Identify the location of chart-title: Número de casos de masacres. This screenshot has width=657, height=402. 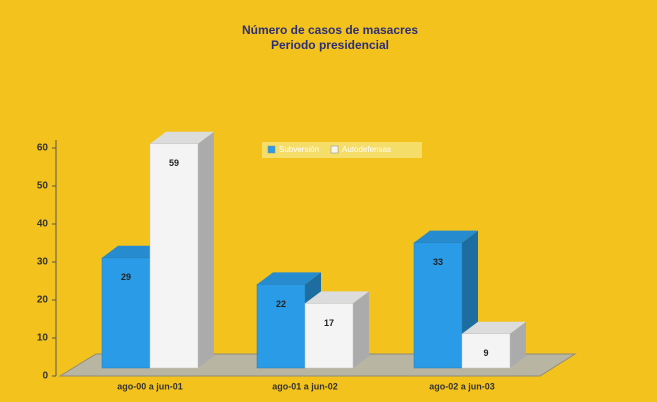
(330, 30).